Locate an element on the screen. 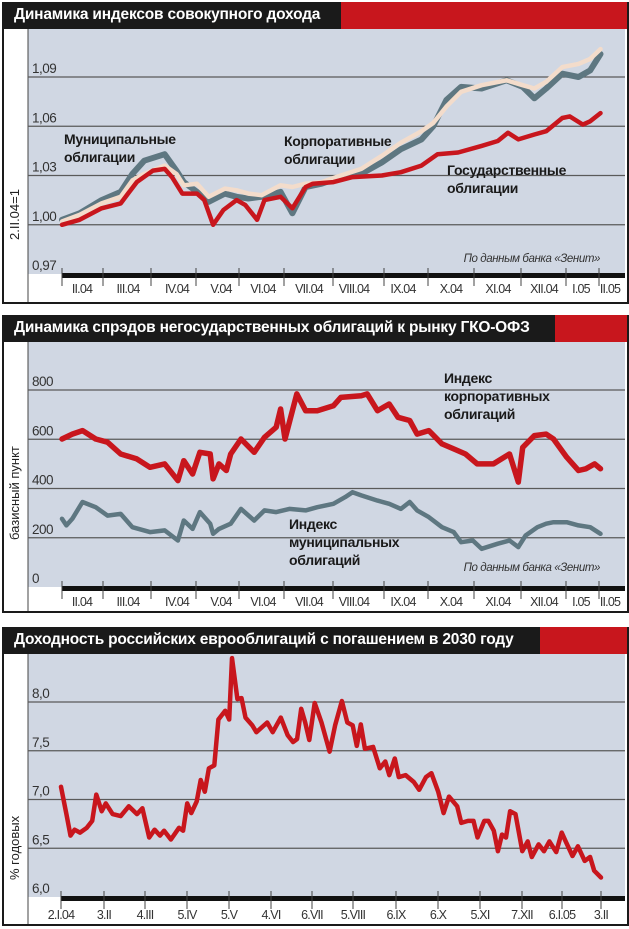  x-tick-label: 7.XII is located at coordinates (522, 915).